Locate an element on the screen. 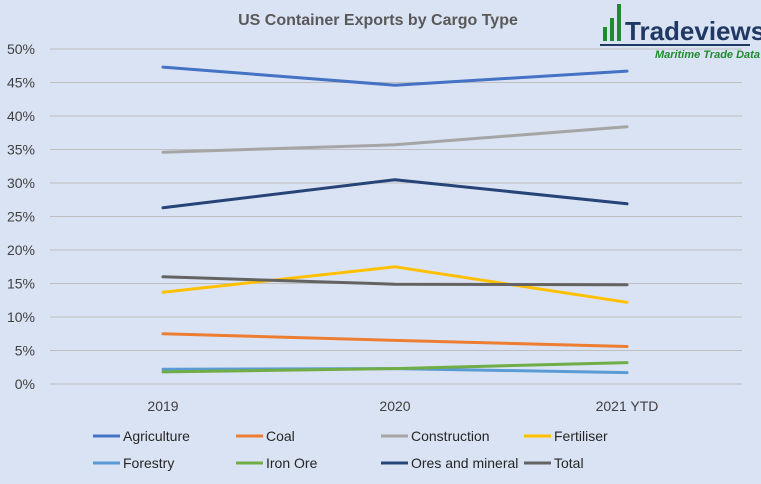  legend-label: Ores and mineral is located at coordinates (464, 463).